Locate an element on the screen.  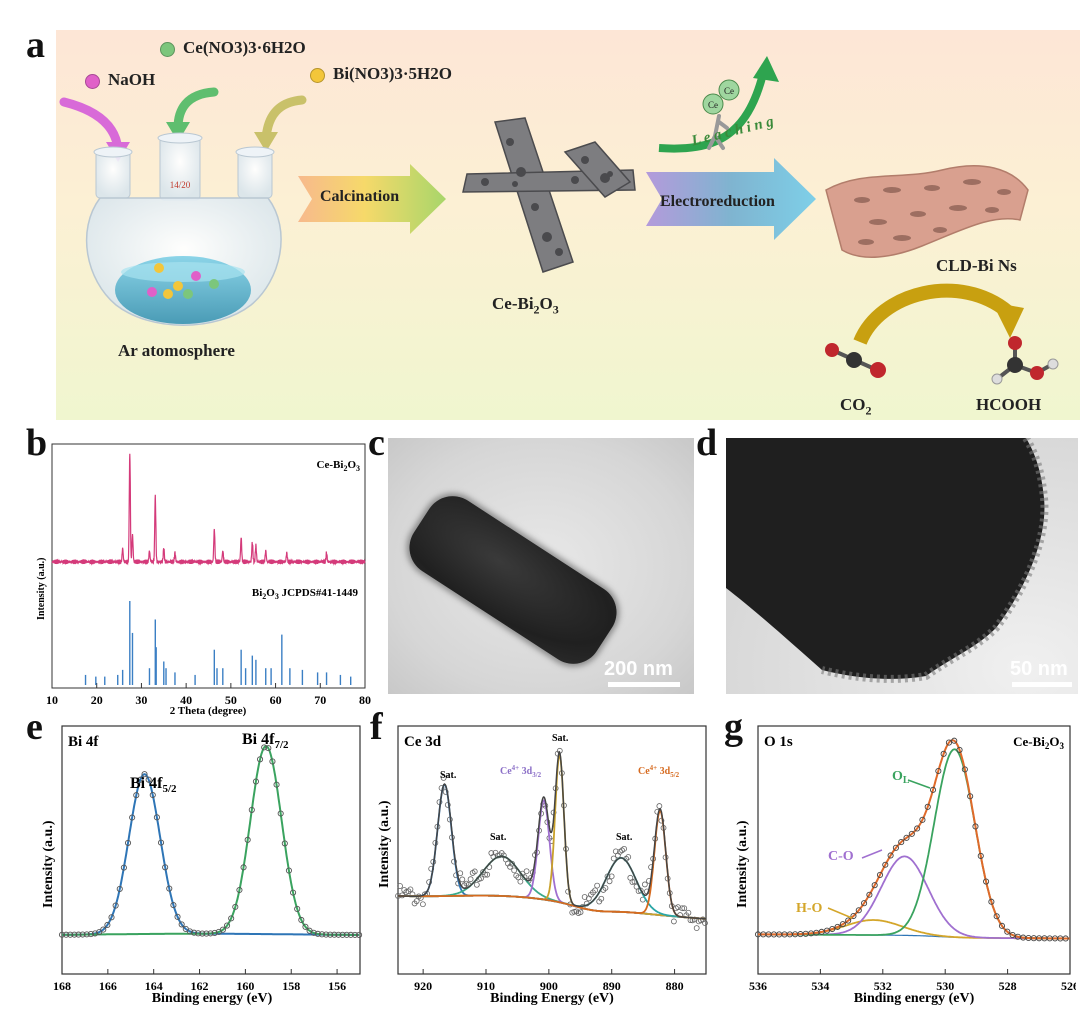
calcination-label: Calcination is located at coordinates (360, 196).